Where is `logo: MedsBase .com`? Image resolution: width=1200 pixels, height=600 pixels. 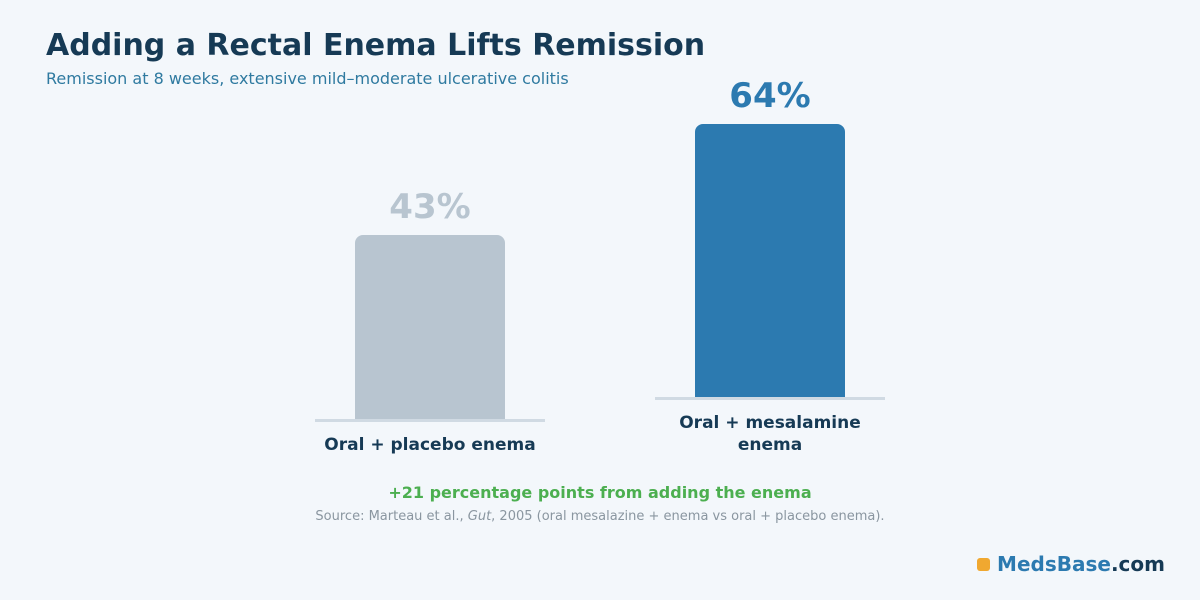
logo: MedsBase .com is located at coordinates (1071, 564).